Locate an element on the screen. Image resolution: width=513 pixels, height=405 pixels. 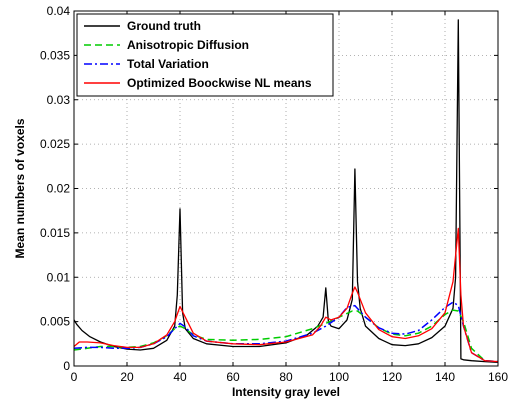
y-tick-label: 0.025 is located at coordinates (55, 144).